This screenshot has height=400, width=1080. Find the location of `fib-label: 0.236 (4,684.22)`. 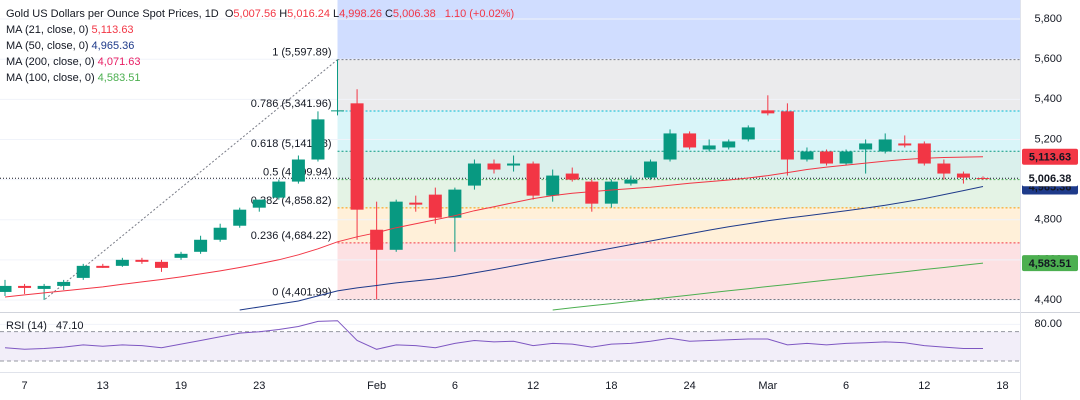

fib-label: 0.236 (4,684.22) is located at coordinates (291, 236).